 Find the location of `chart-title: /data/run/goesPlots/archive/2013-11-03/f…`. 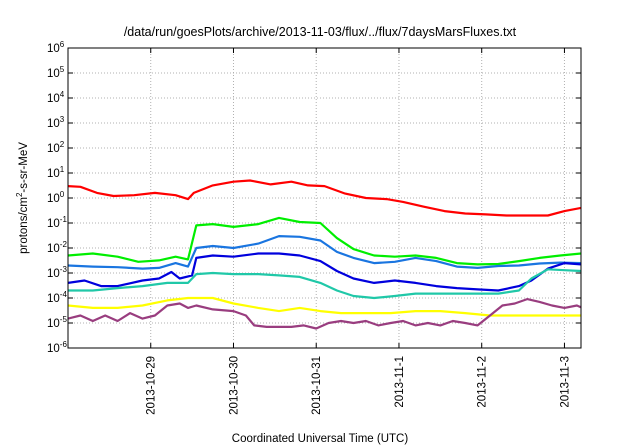

chart-title: /data/run/goesPlots/archive/2013-11-03/f… is located at coordinates (320, 32).